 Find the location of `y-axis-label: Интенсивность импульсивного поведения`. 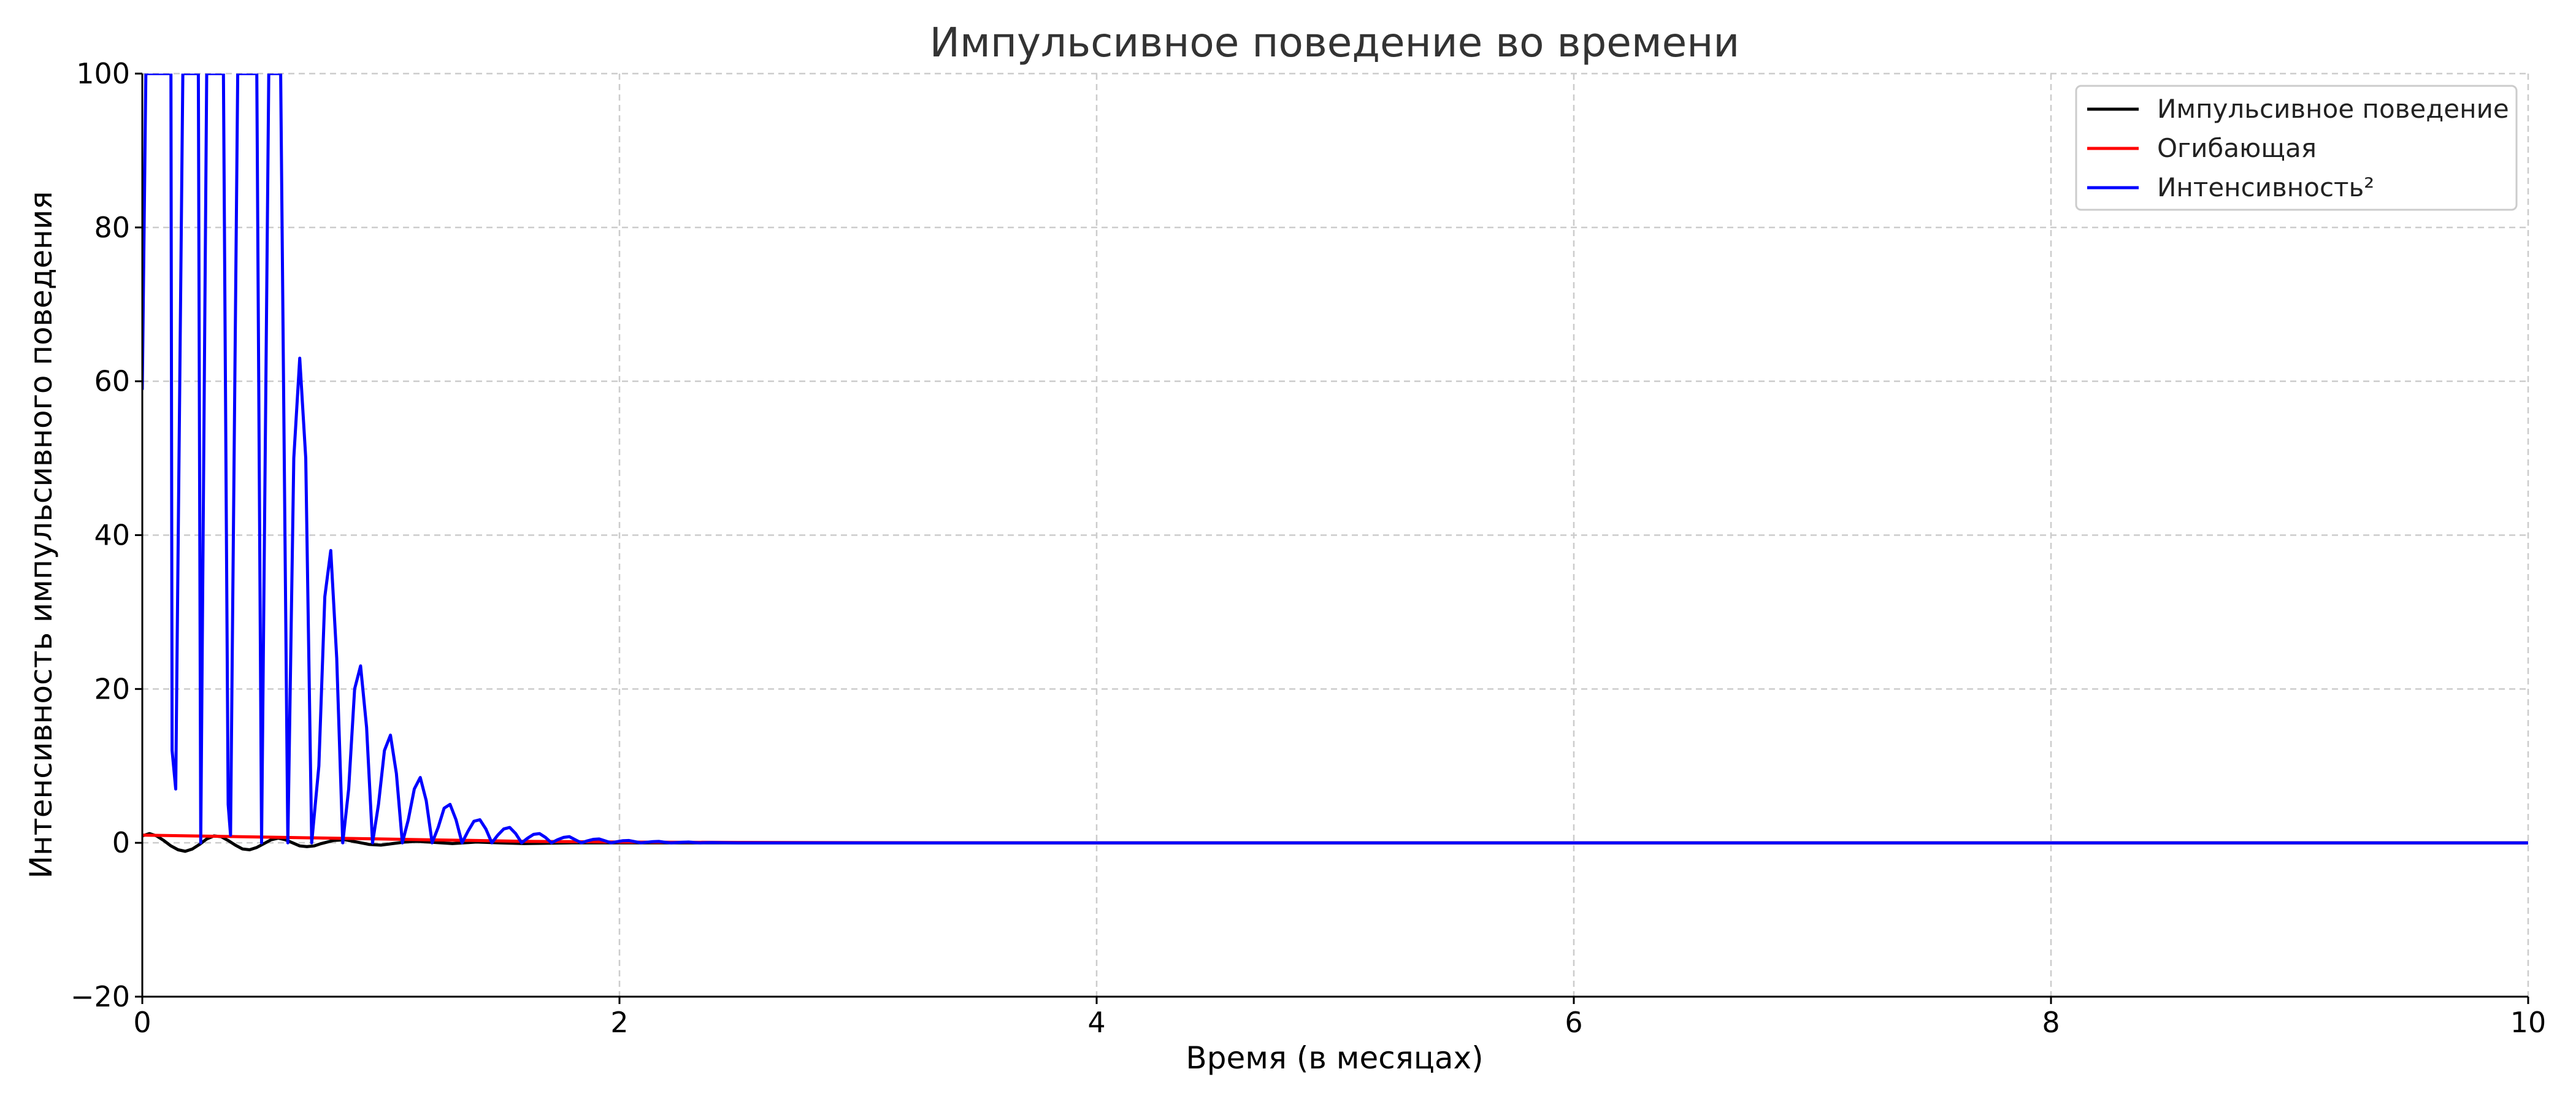

y-axis-label: Интенсивность импульсивного поведения is located at coordinates (41, 535).